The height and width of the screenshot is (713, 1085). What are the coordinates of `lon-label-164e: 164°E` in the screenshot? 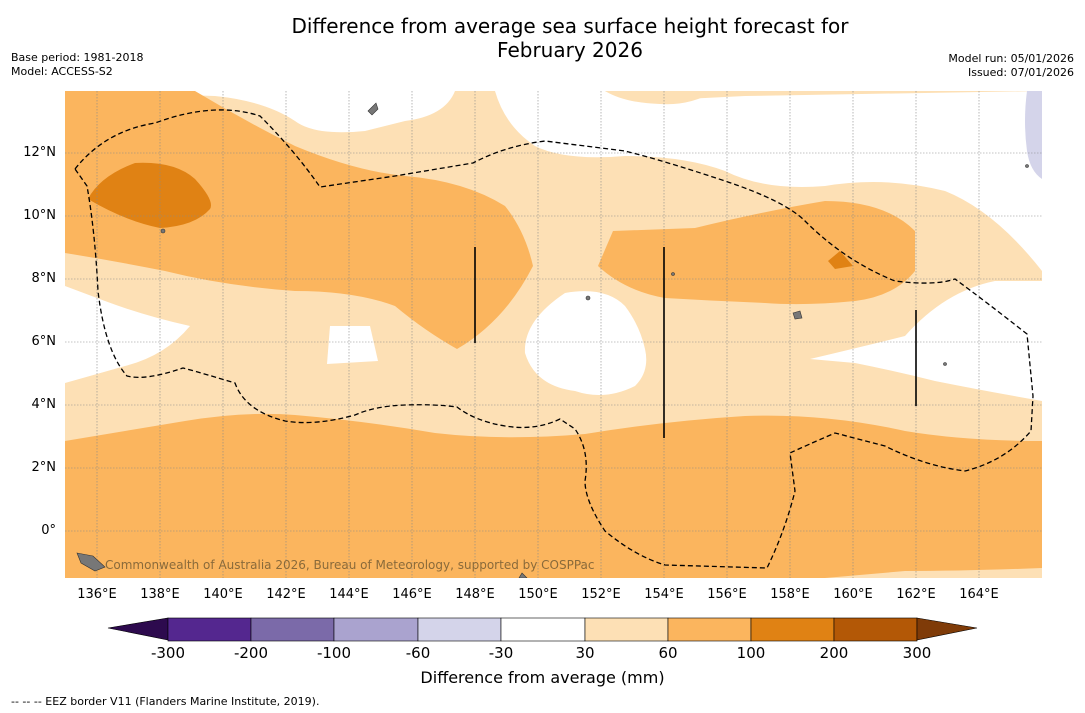 It's located at (979, 594).